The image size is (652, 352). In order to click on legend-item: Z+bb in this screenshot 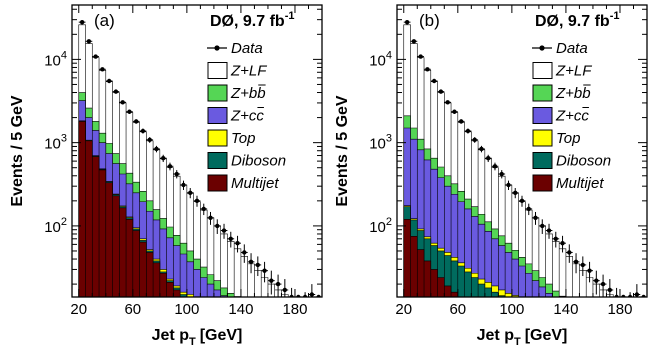, I will do `click(236, 93)`.